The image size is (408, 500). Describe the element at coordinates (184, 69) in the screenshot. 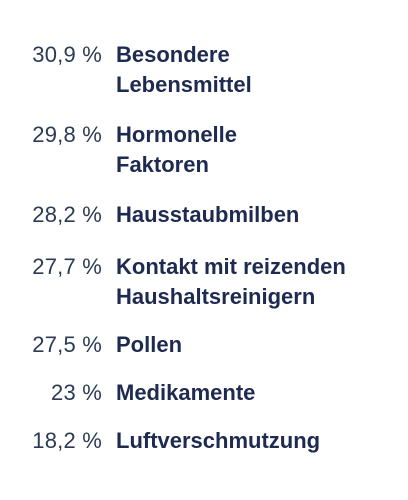

I see `category-label: Besondere Lebensmittel` at that location.